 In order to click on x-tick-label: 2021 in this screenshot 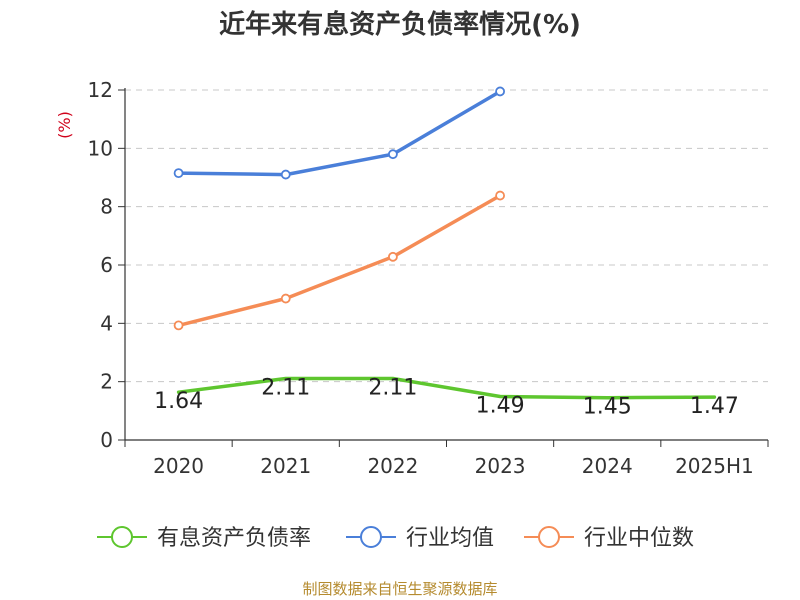, I will do `click(285, 466)`.